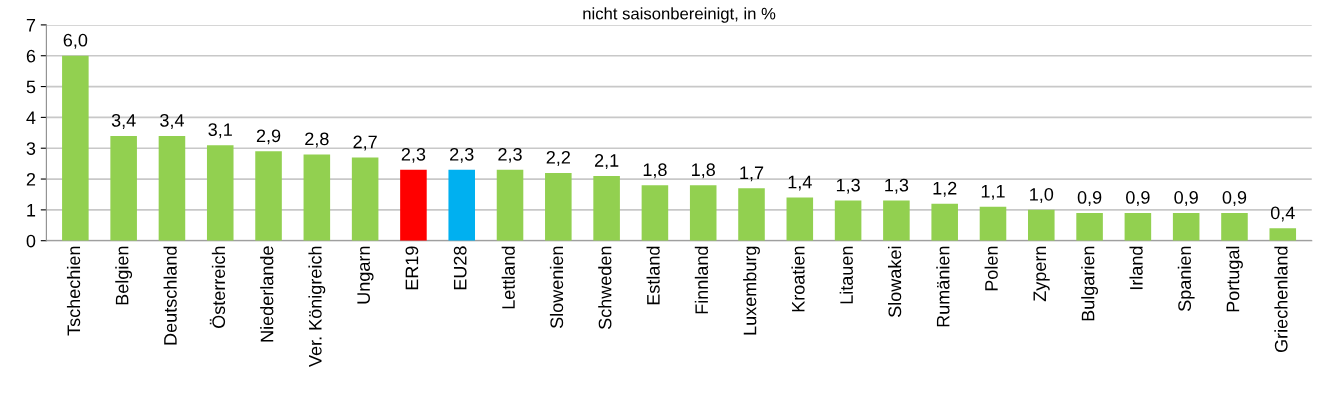 This screenshot has height=415, width=1325. Describe the element at coordinates (170, 295) in the screenshot. I see `x-tick-label: Deutschland` at that location.